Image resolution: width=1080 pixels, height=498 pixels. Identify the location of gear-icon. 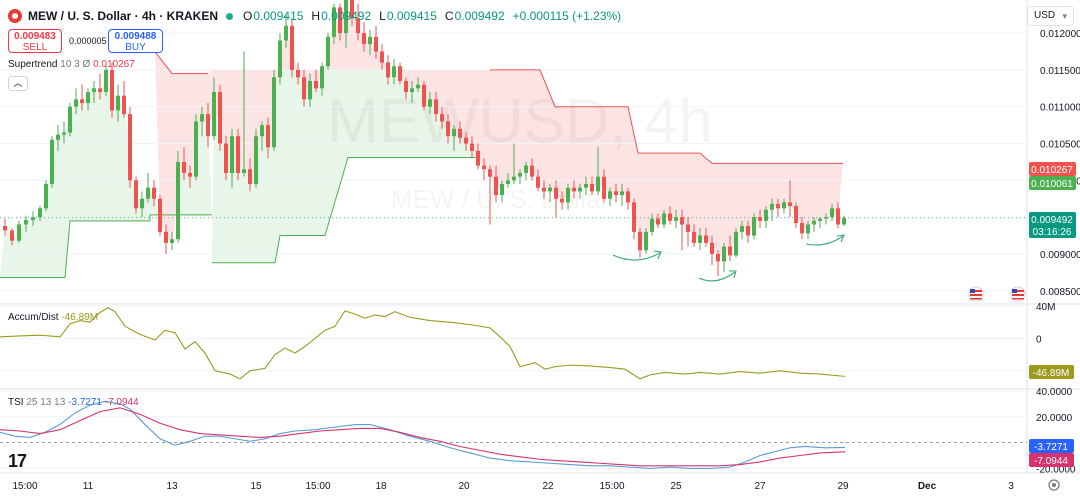
(1054, 485).